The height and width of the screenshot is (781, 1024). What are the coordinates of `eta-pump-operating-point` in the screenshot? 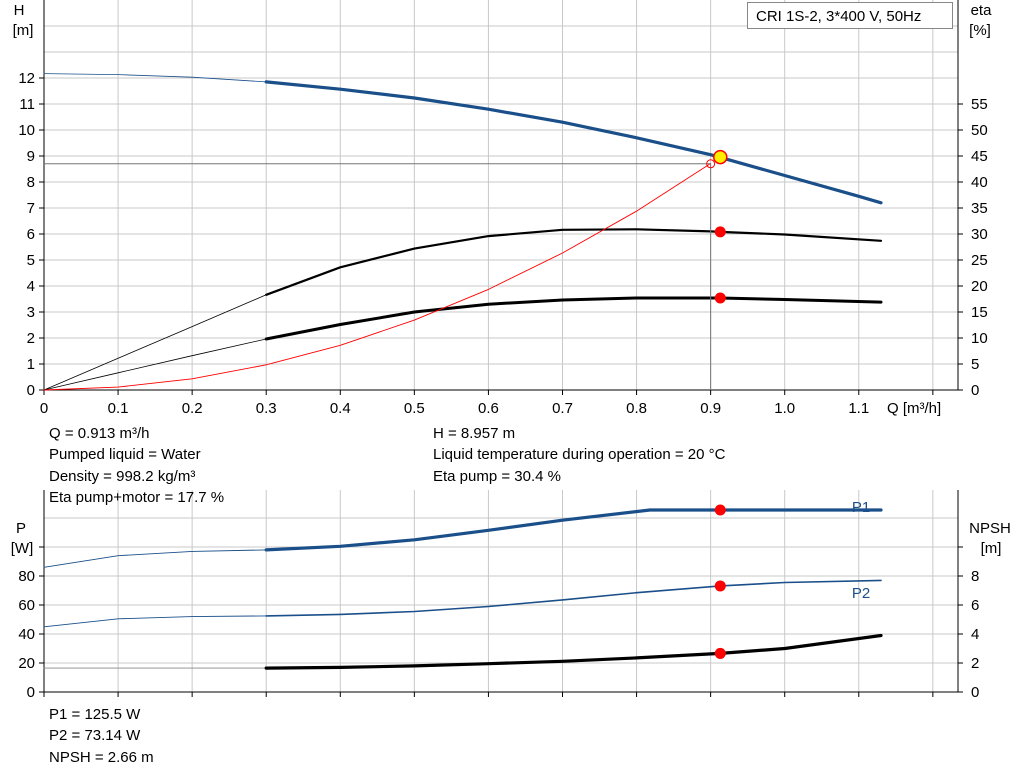 It's located at (720, 232).